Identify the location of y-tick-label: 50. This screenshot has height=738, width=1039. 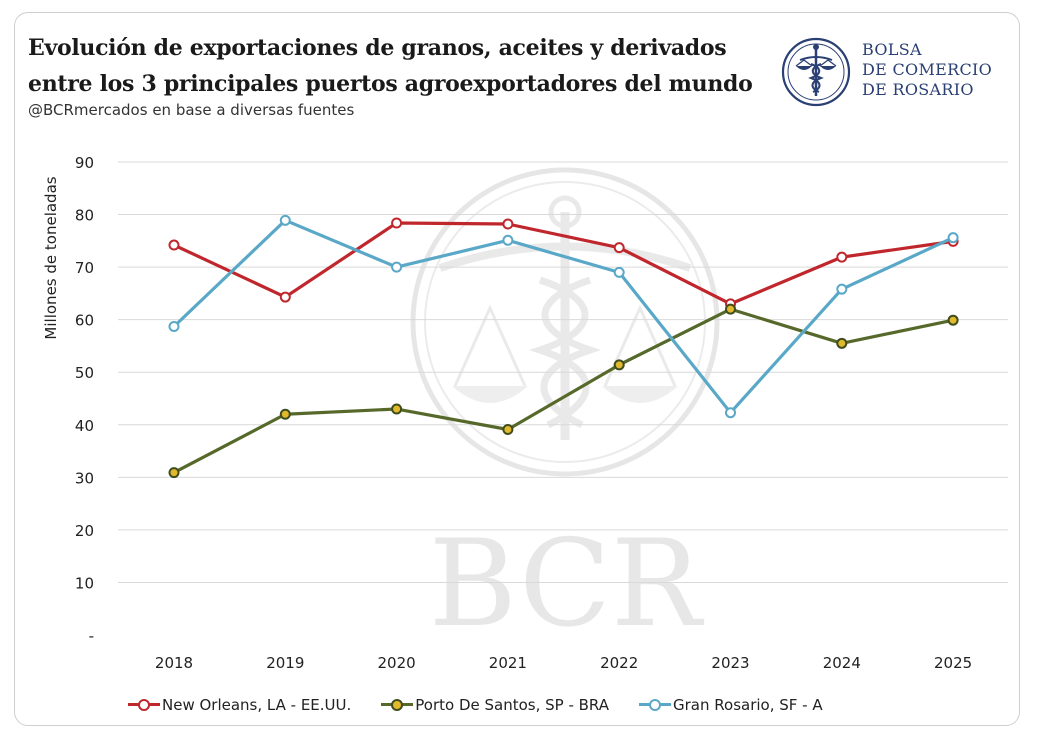
(84, 373).